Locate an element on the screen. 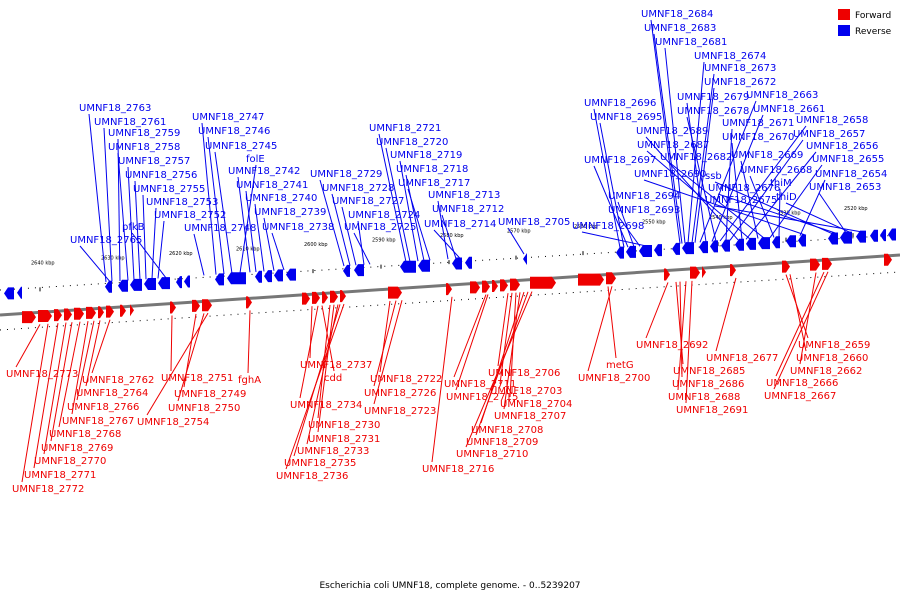  tick-label: 2540 kbp is located at coordinates (721, 218).